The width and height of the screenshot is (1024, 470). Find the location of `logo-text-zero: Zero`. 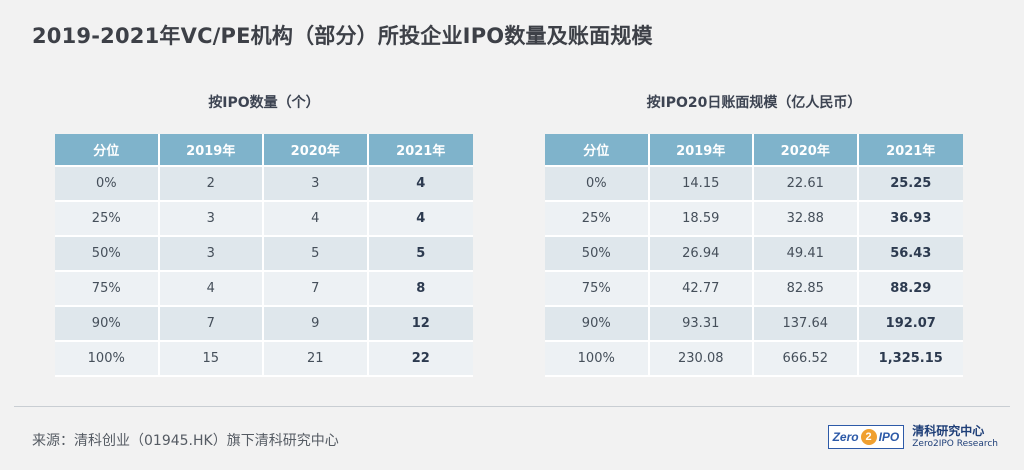

logo-text-zero: Zero is located at coordinates (845, 437).